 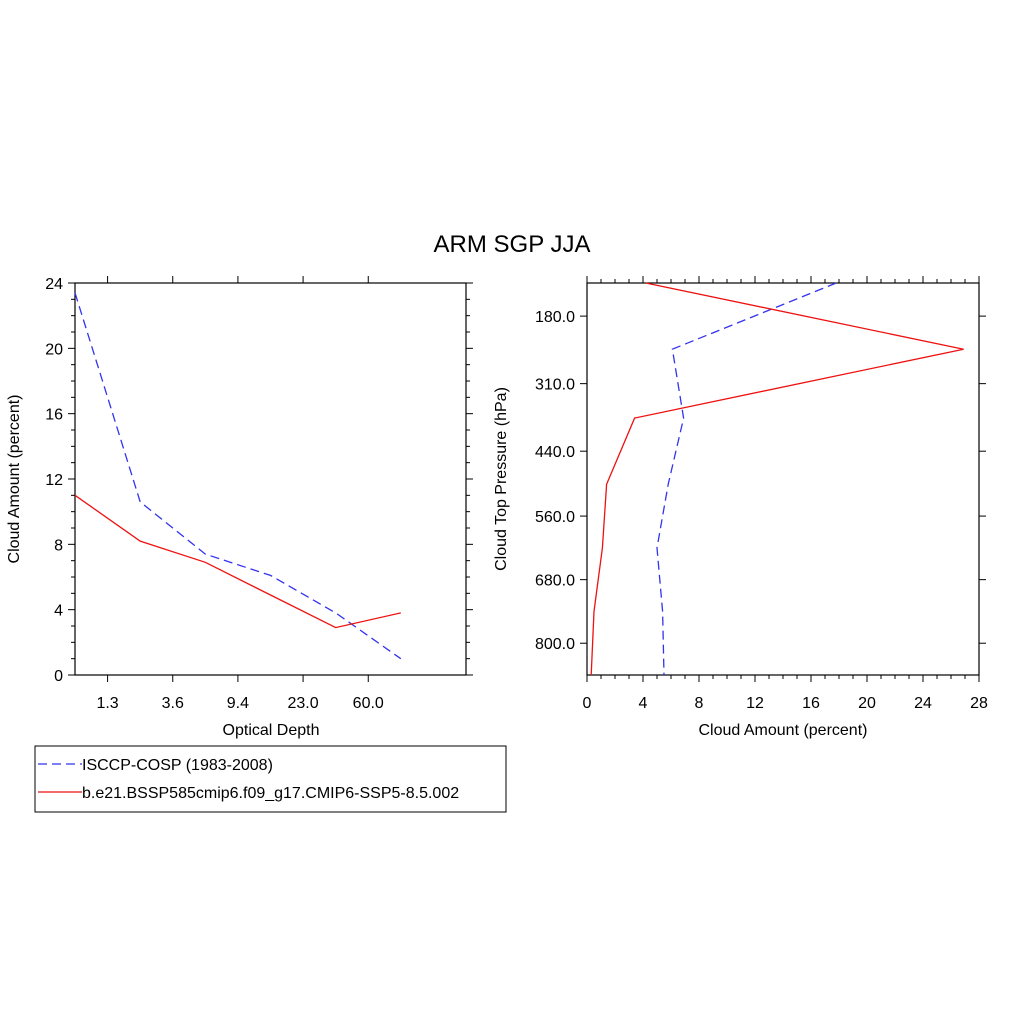 I want to click on legend-box, so click(x=270, y=779).